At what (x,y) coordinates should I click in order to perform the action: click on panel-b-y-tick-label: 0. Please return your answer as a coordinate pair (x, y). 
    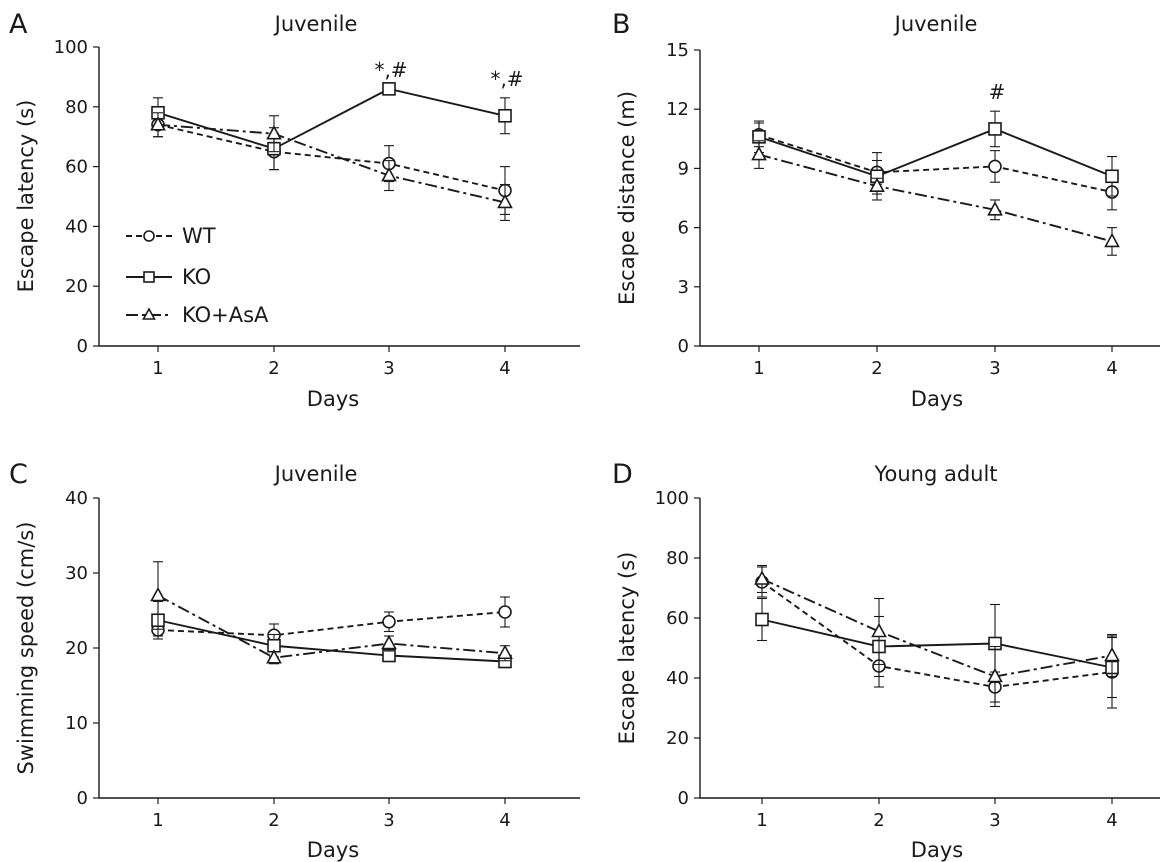
    Looking at the image, I should click on (683, 346).